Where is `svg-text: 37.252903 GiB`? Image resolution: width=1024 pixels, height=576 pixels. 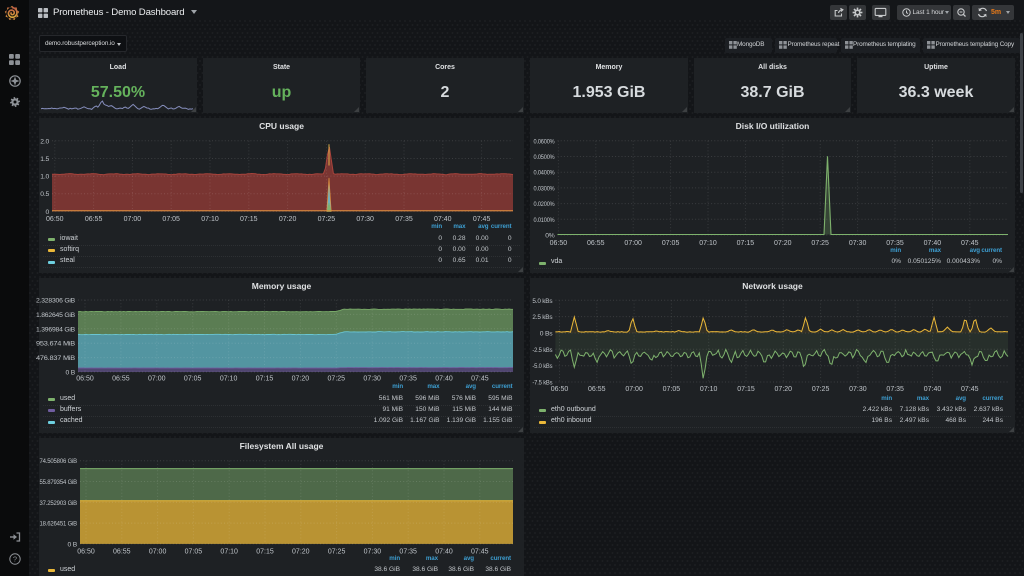 svg-text: 37.252903 GiB is located at coordinates (59, 503).